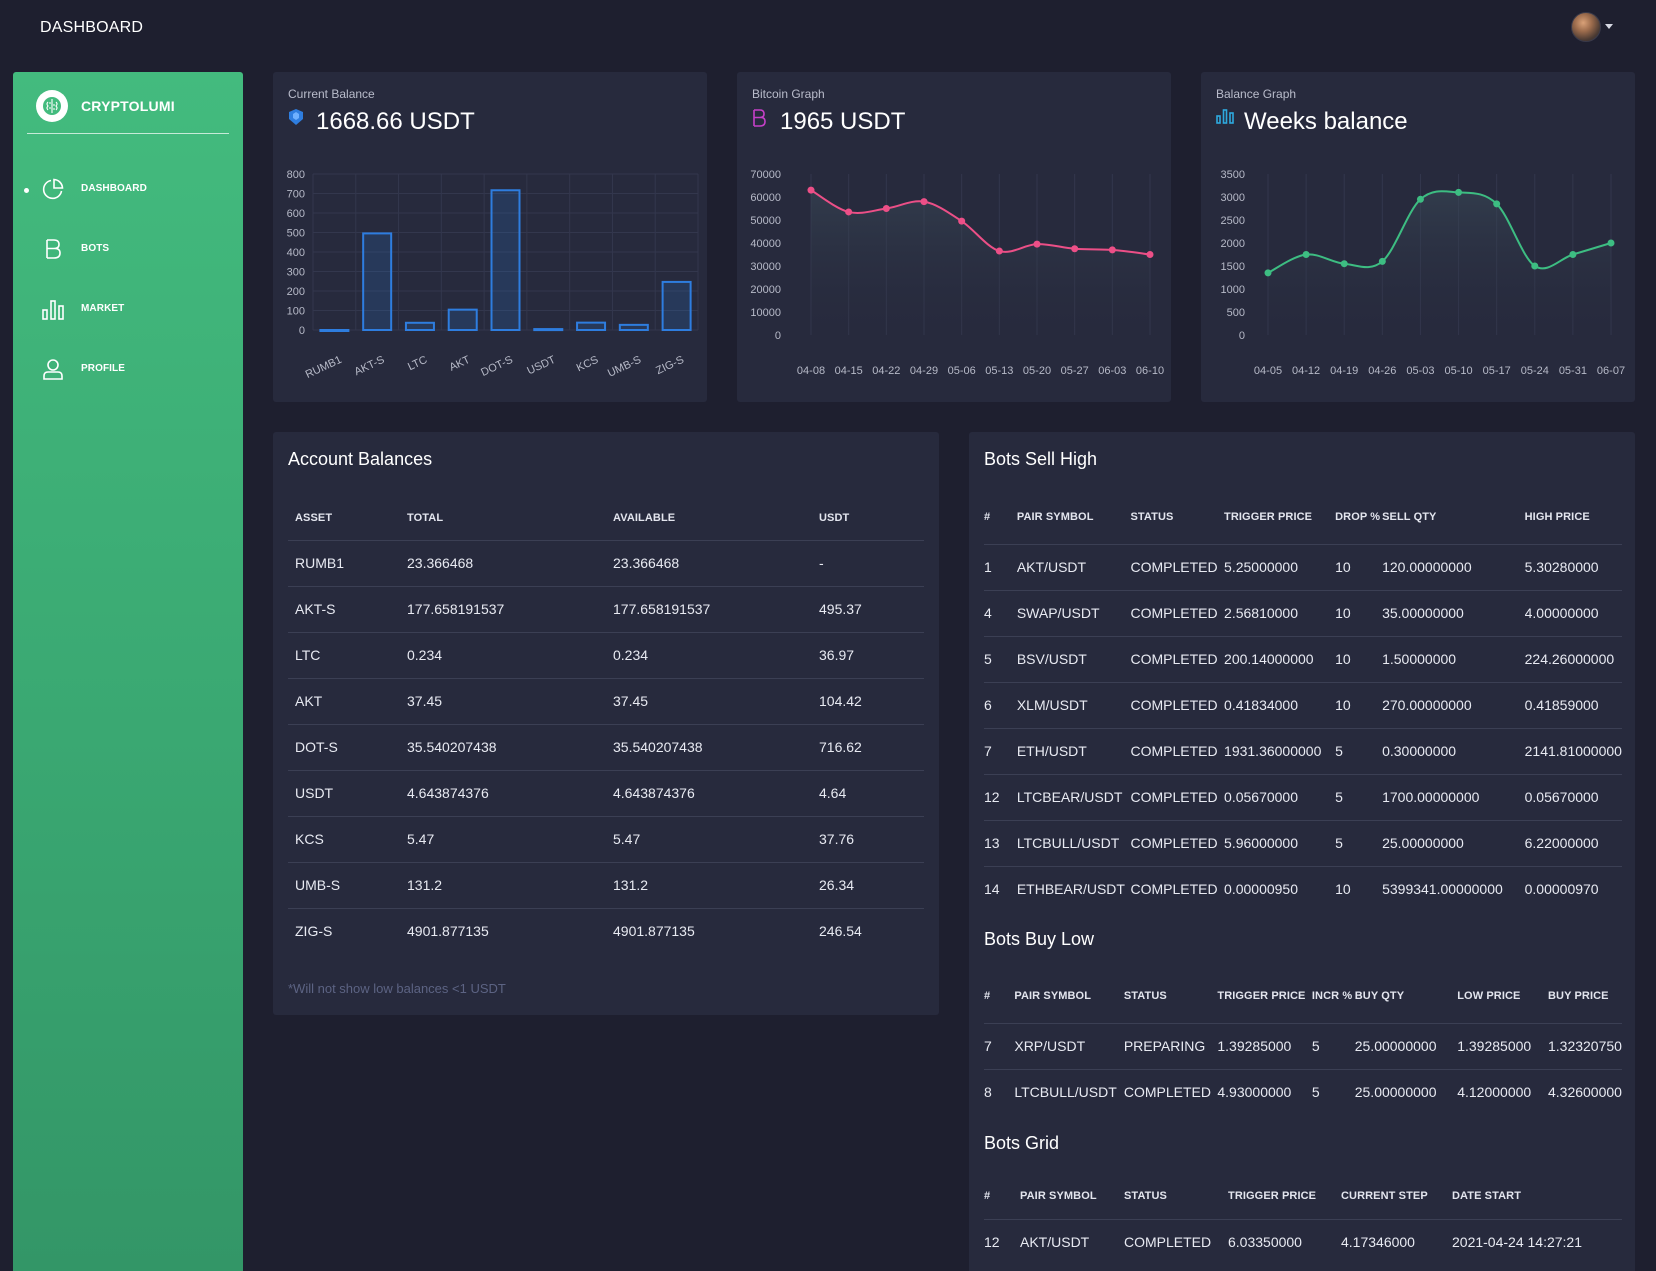  I want to click on table-cell: 10, so click(1343, 705).